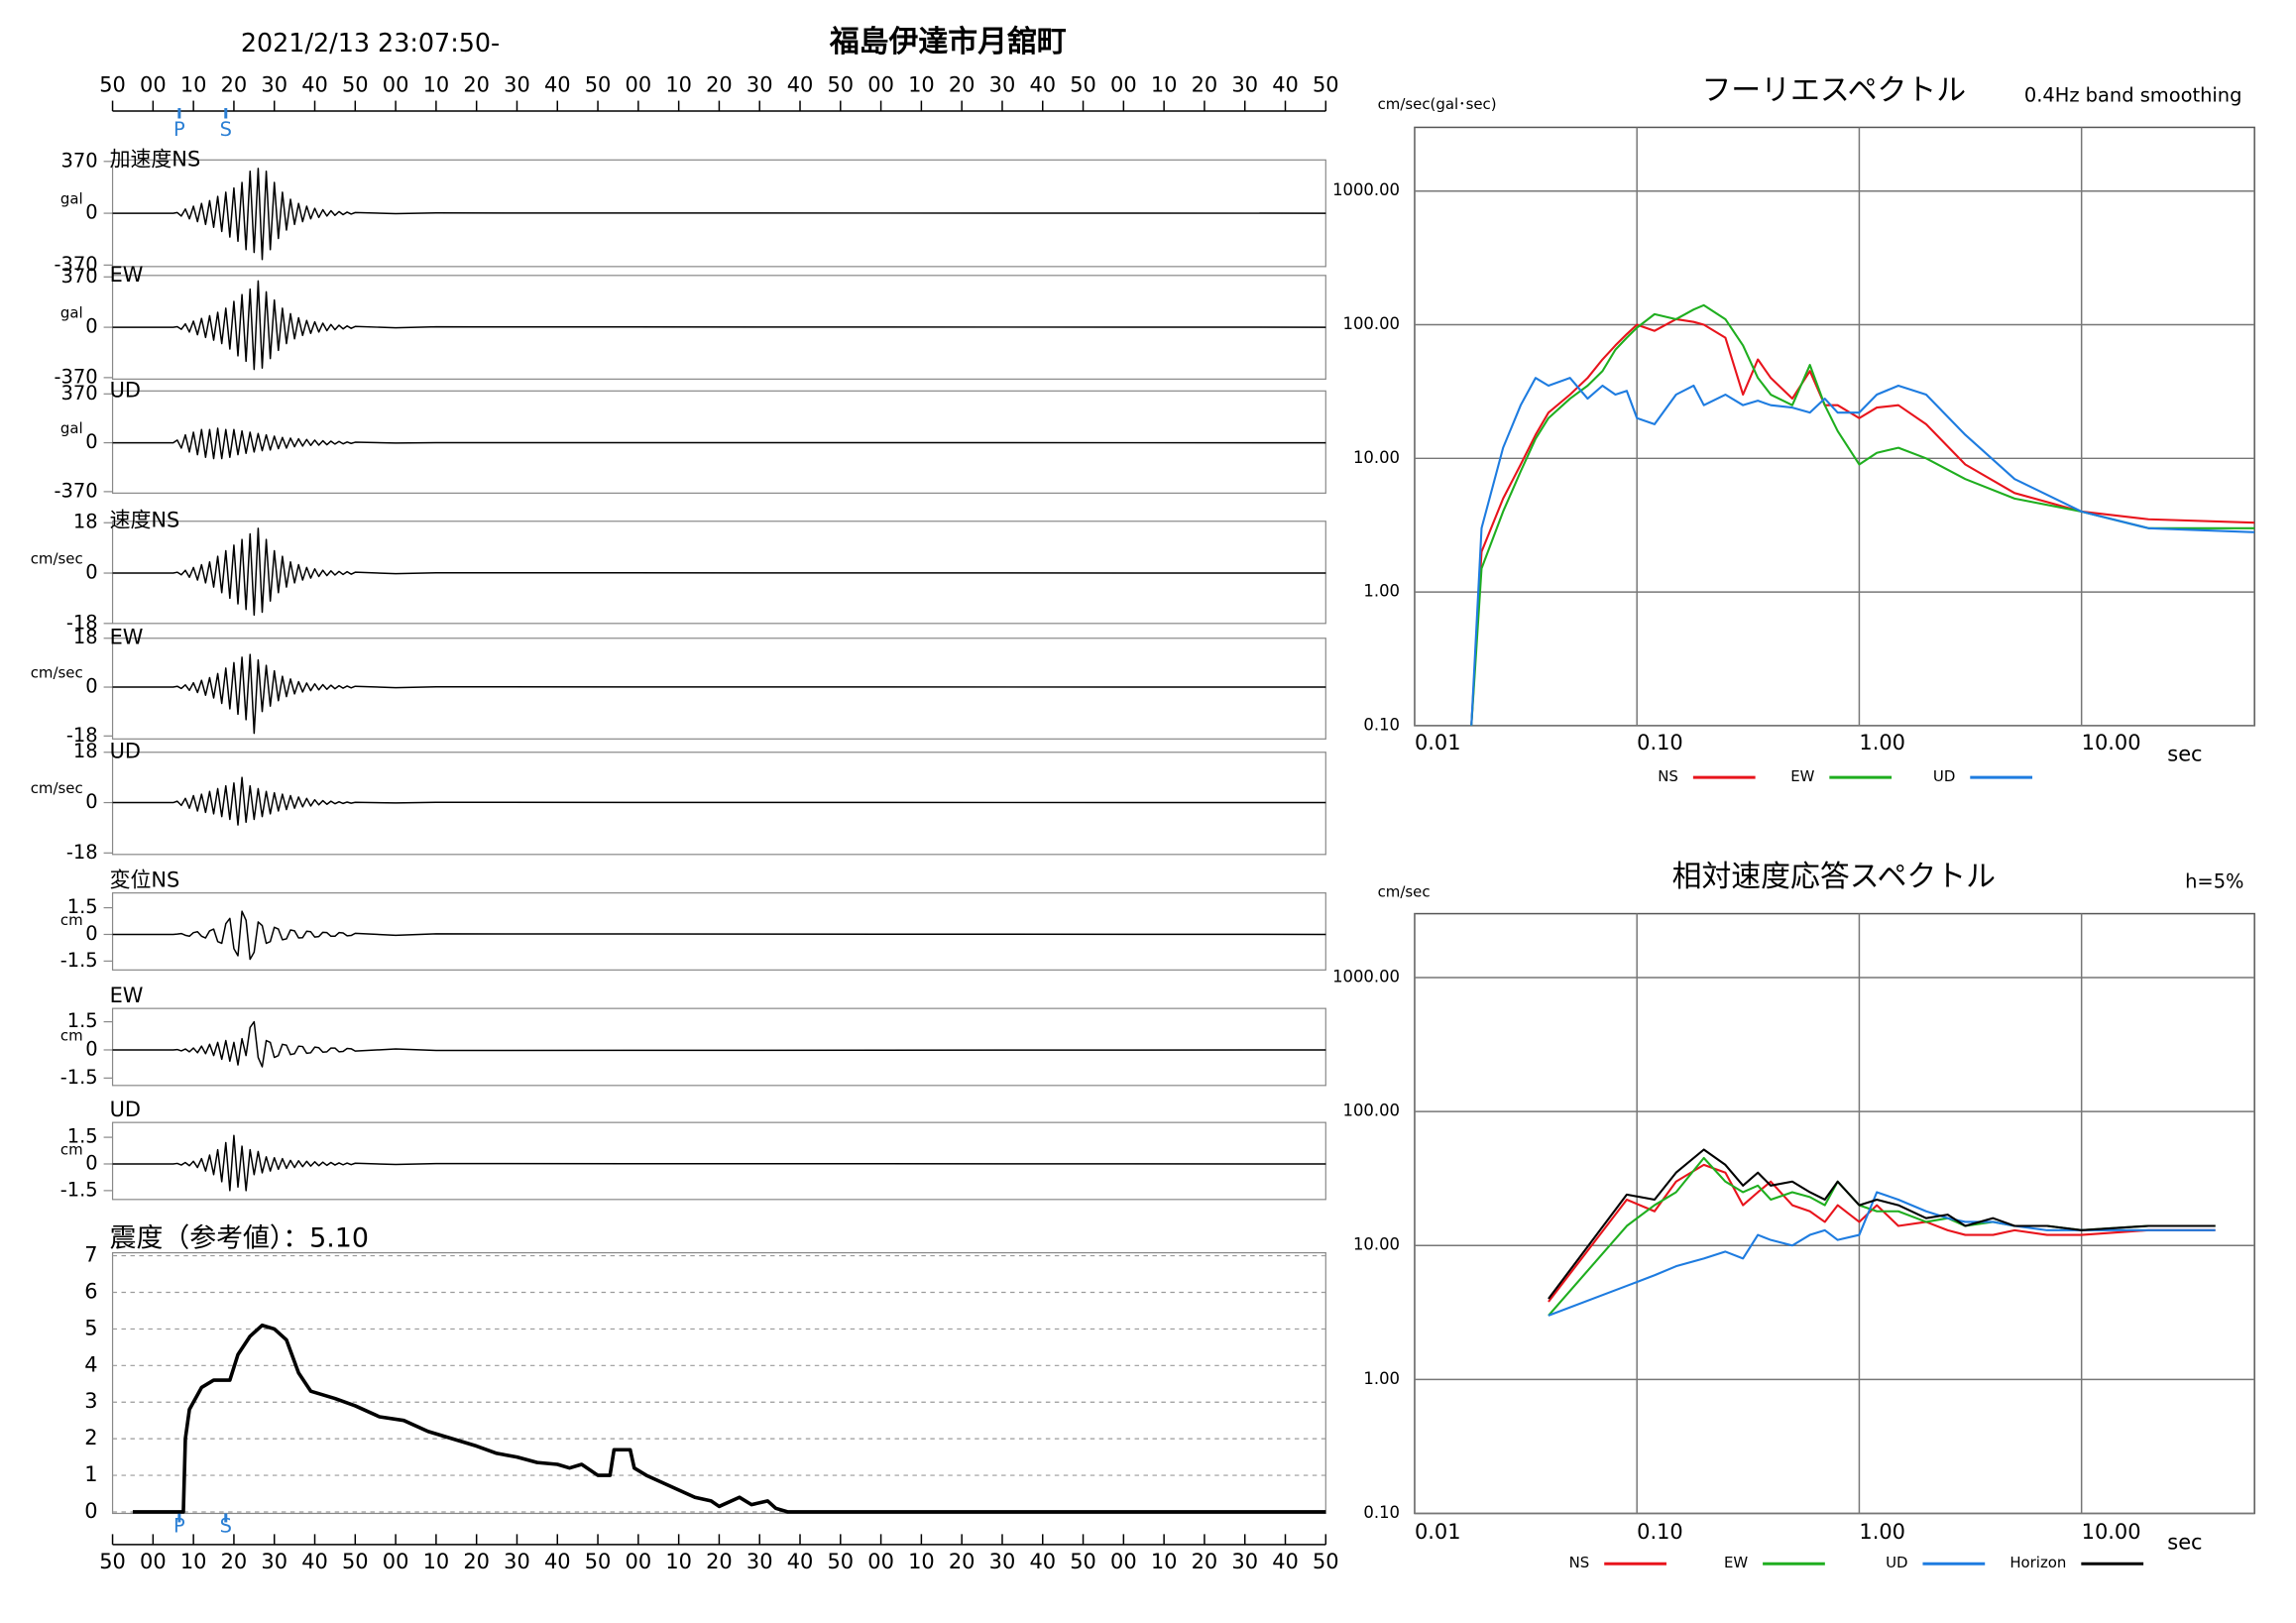  Describe the element at coordinates (1377, 457) in the screenshot. I see `y-tick-label: 10.00` at that location.